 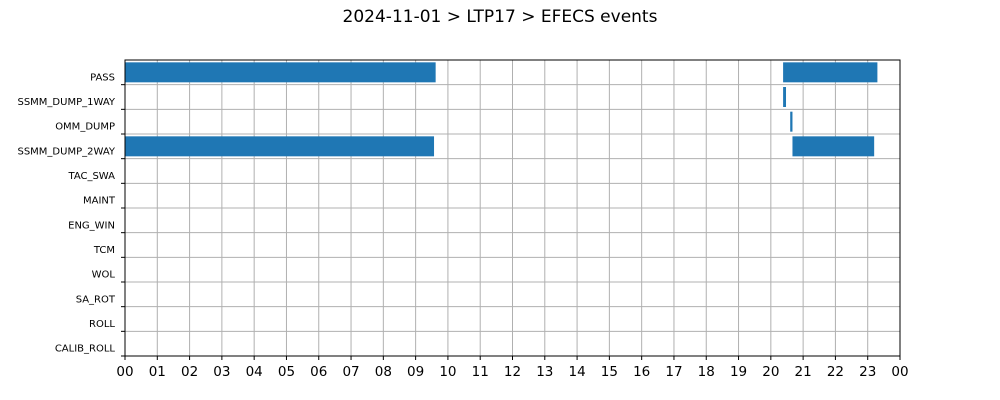 What do you see at coordinates (791, 121) in the screenshot?
I see `event-bar-omm-dump` at bounding box center [791, 121].